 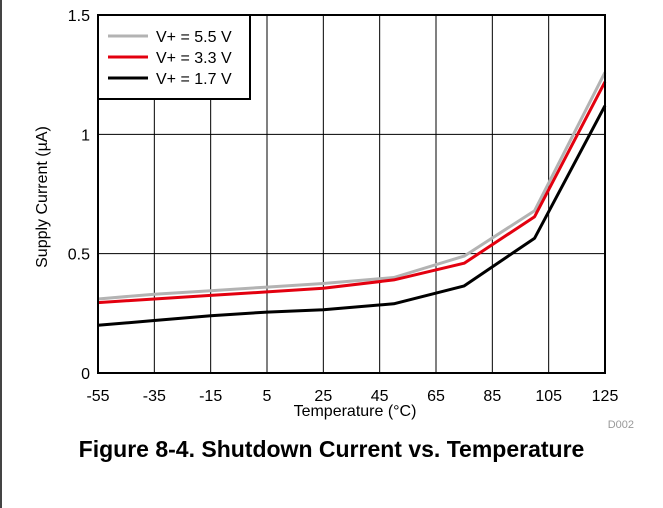 I want to click on chart-legend: V+ = 5.5 V V+ = 3.3 V V+ = 1.7 V, so click(x=174, y=57).